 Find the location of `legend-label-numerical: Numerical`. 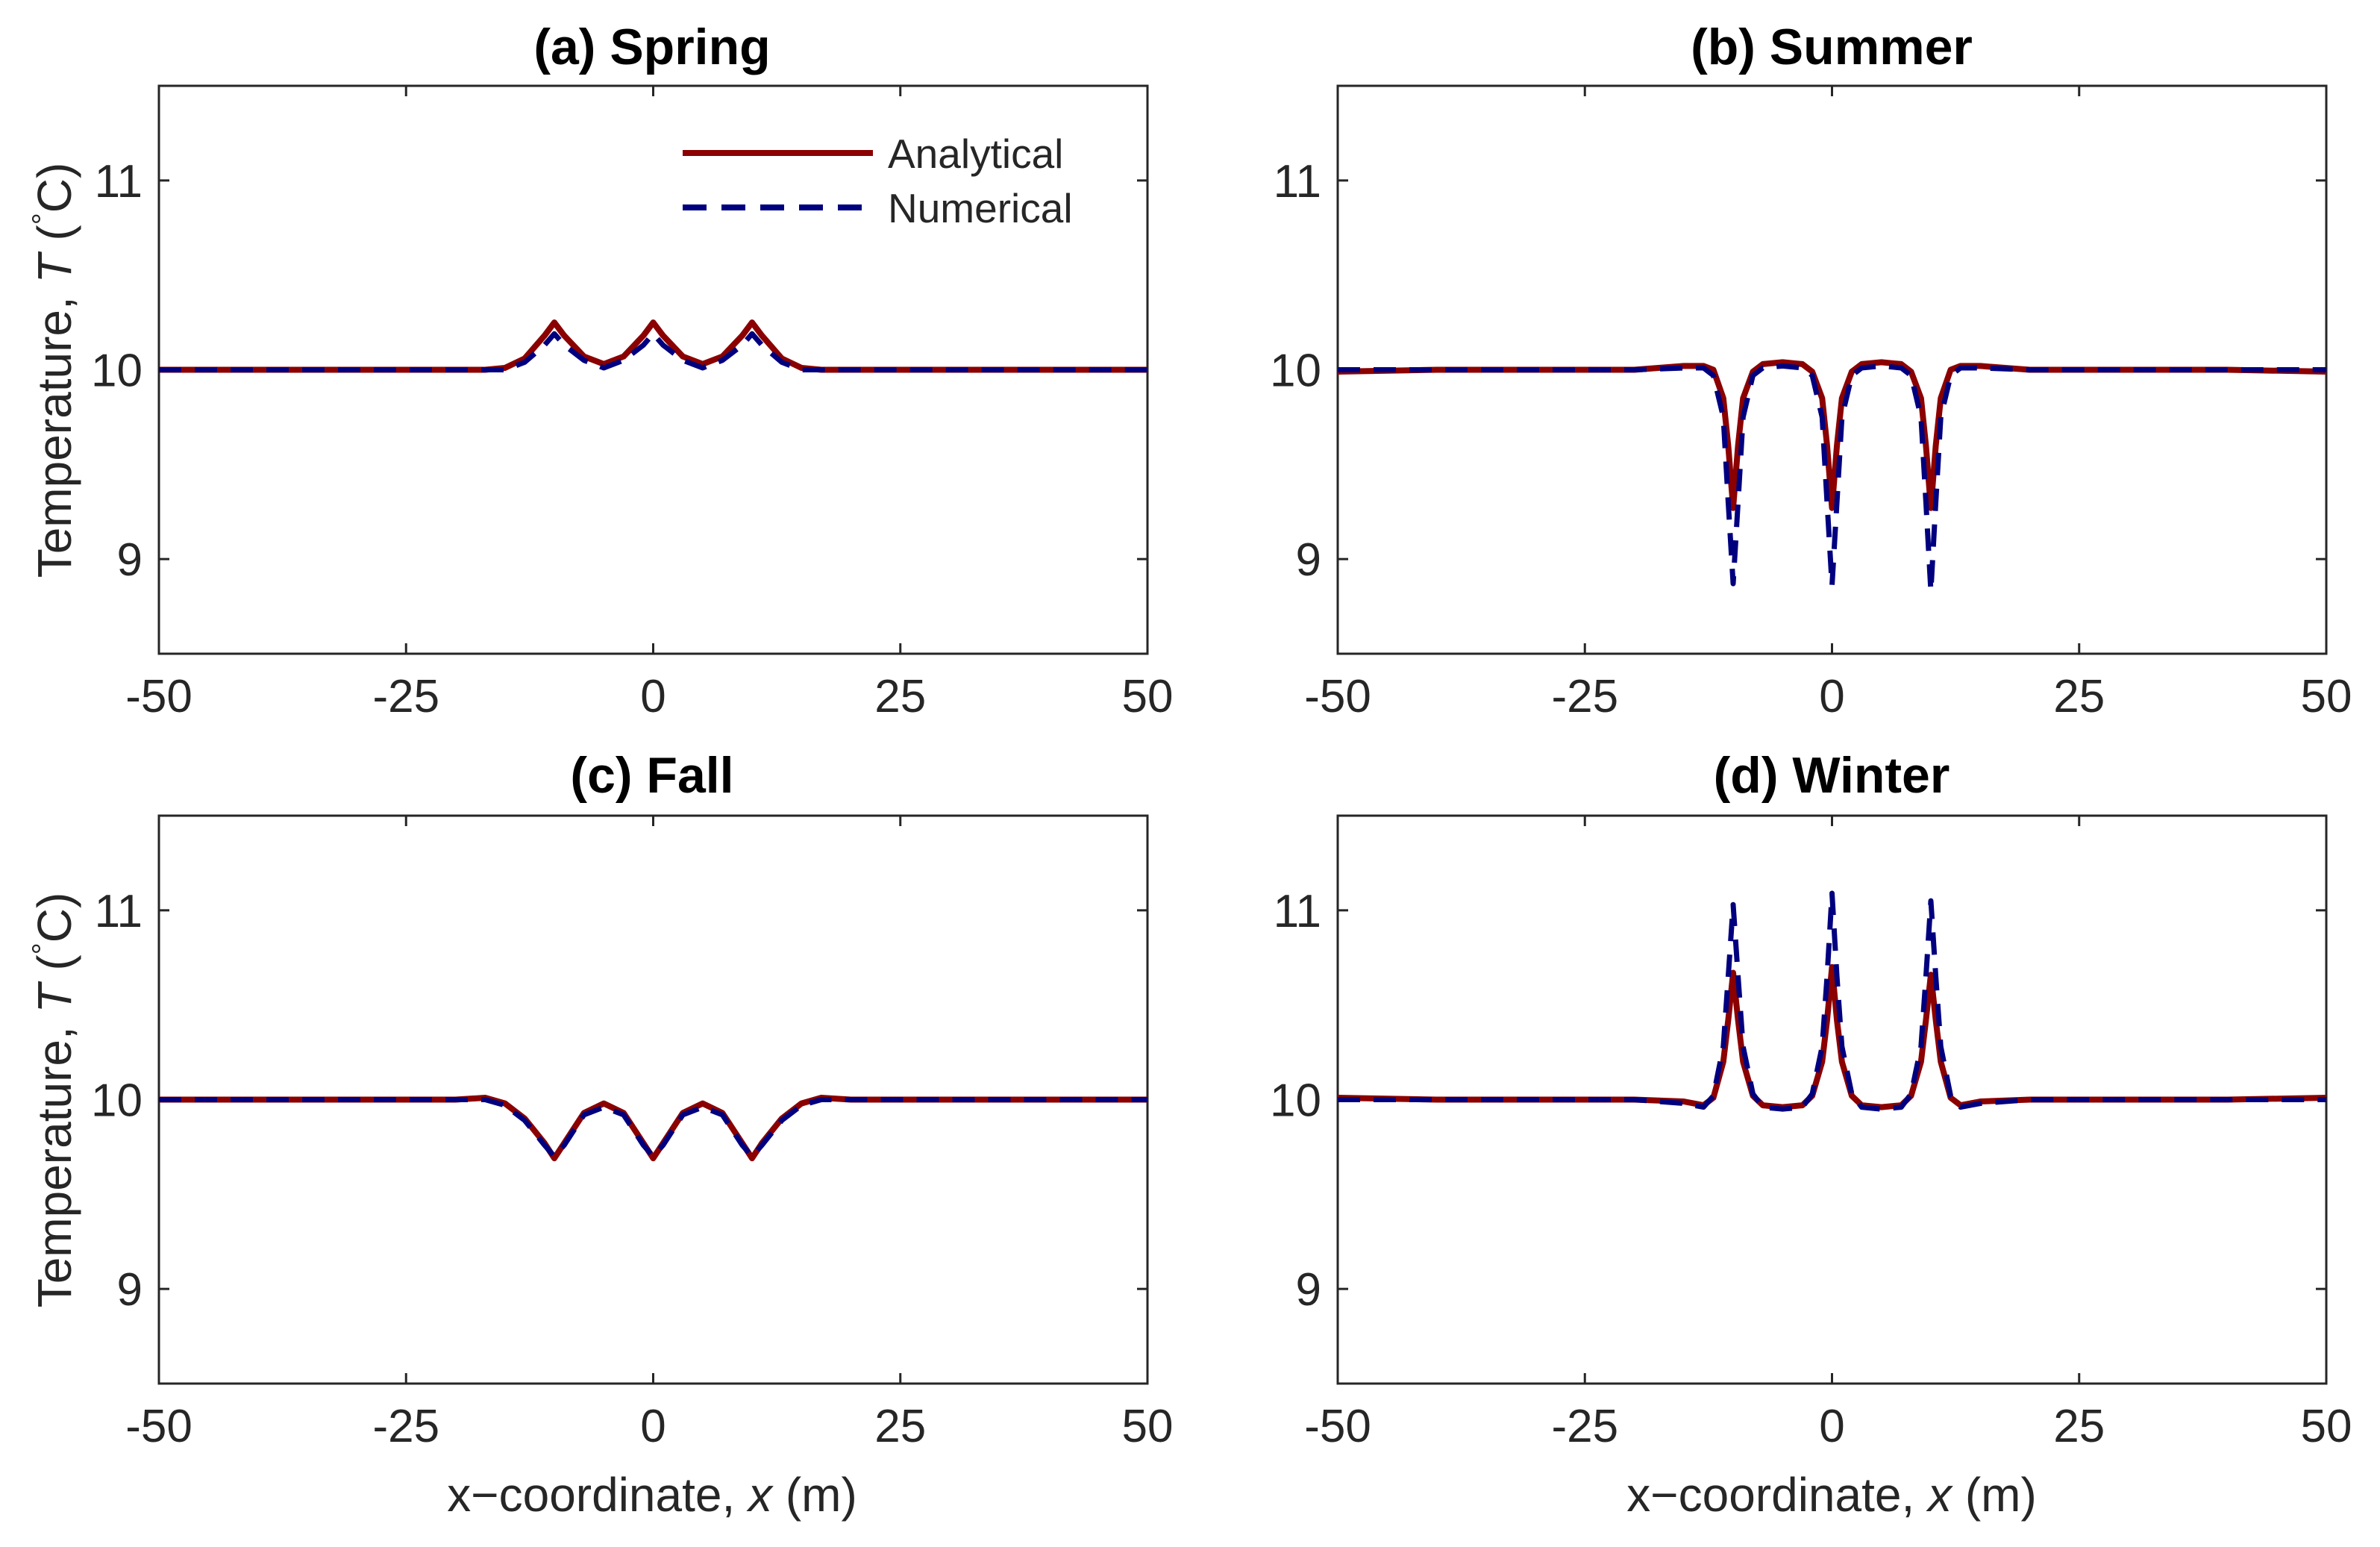

legend-label-numerical: Numerical is located at coordinates (980, 208).